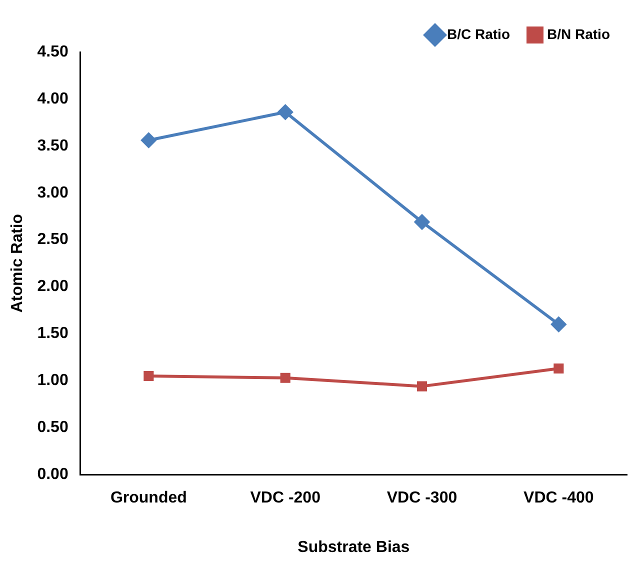  What do you see at coordinates (52, 51) in the screenshot?
I see `y-tick-label: 4.50` at bounding box center [52, 51].